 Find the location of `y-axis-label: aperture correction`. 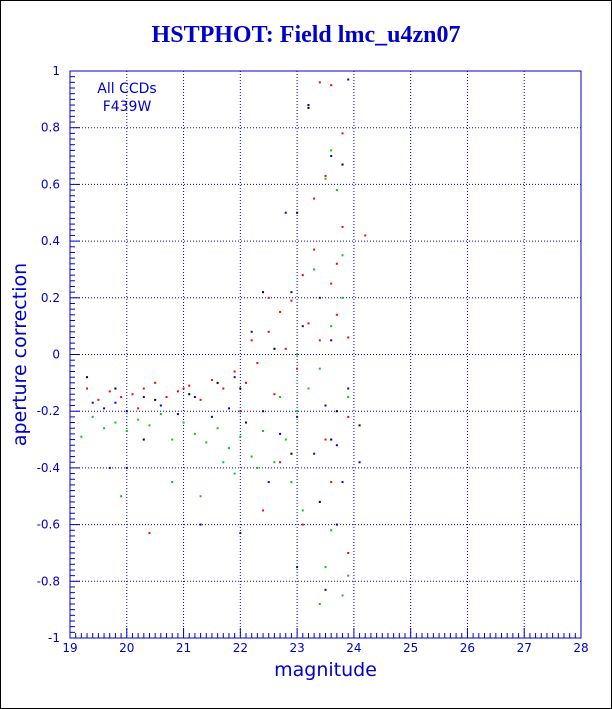

y-axis-label: aperture correction is located at coordinates (20, 354).